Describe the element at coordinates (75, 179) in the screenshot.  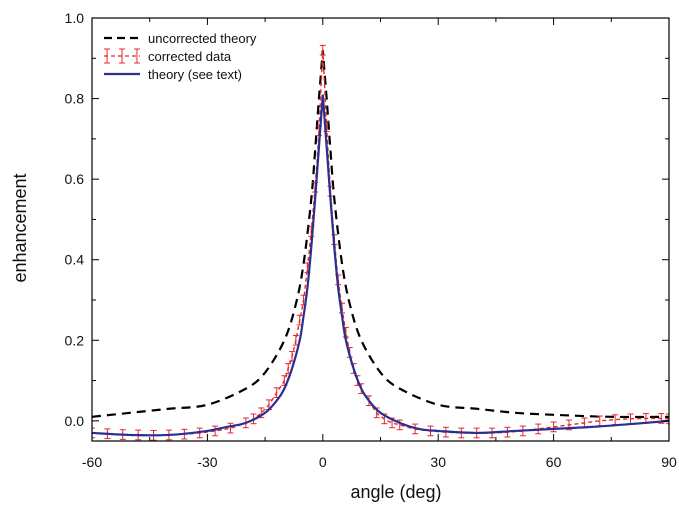
I see `y-tick-label: 0.6` at that location.